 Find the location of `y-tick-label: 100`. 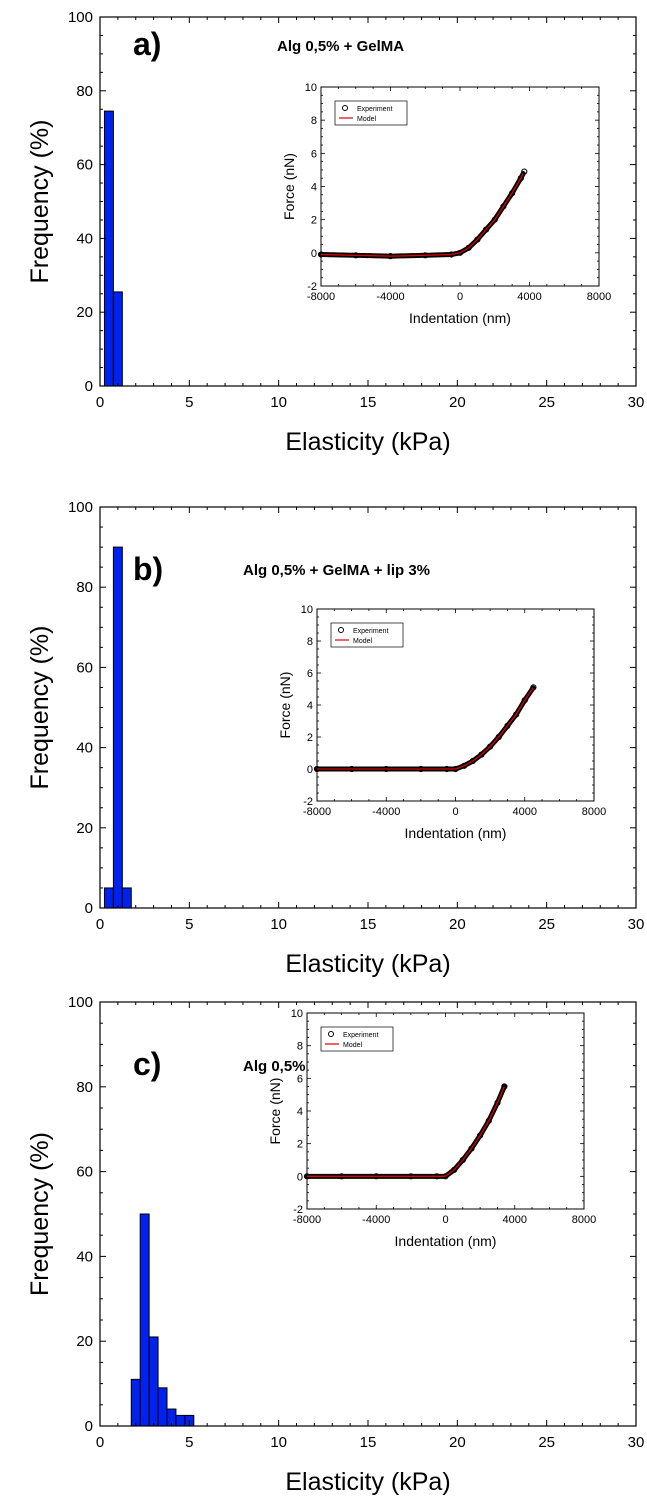

y-tick-label: 100 is located at coordinates (80, 17).